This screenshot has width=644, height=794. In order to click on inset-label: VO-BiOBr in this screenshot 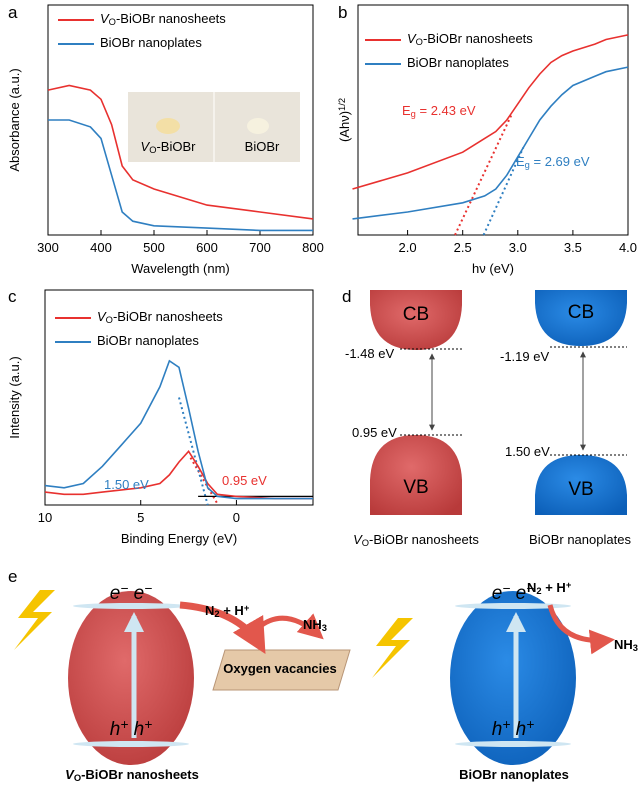, I will do `click(169, 146)`.